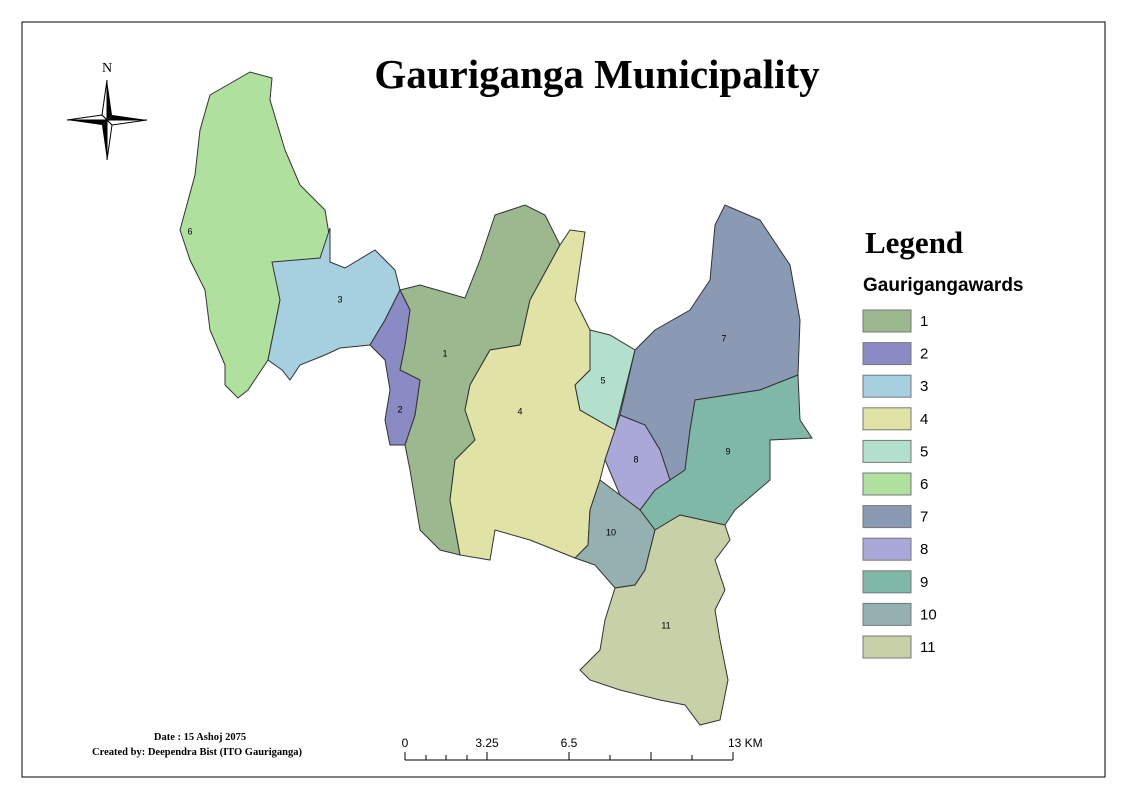 The image size is (1122, 794). I want to click on ward-label: 7, so click(723, 338).